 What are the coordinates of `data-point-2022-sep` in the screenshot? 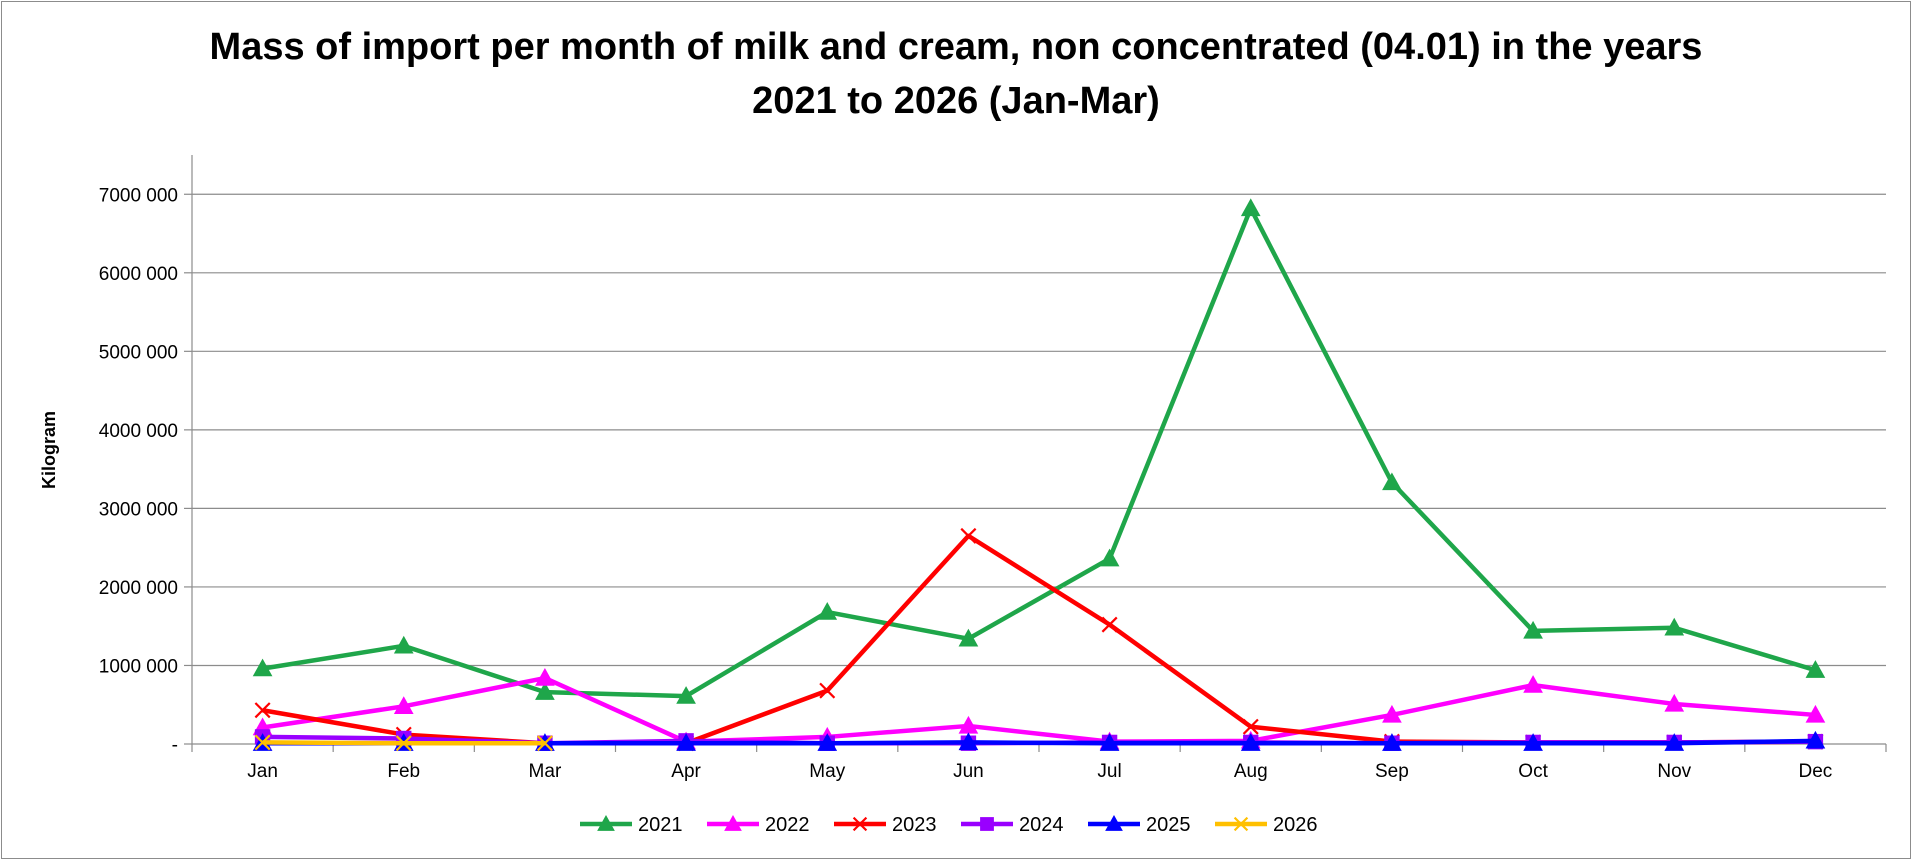 It's located at (1392, 713).